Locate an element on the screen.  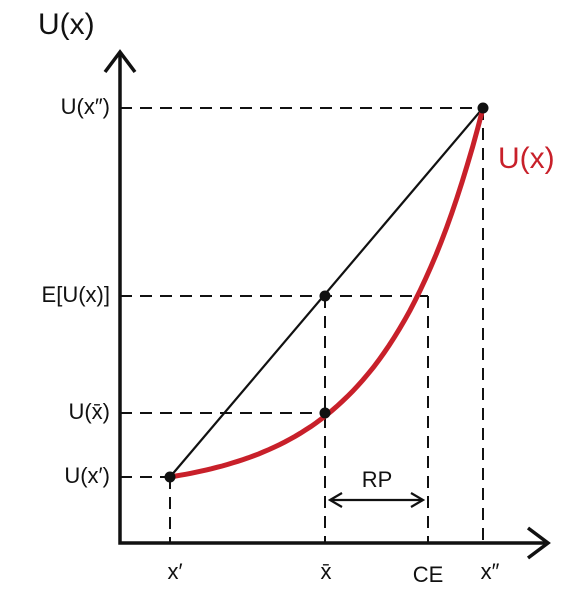
y-arrow is located at coordinates (120, 61).